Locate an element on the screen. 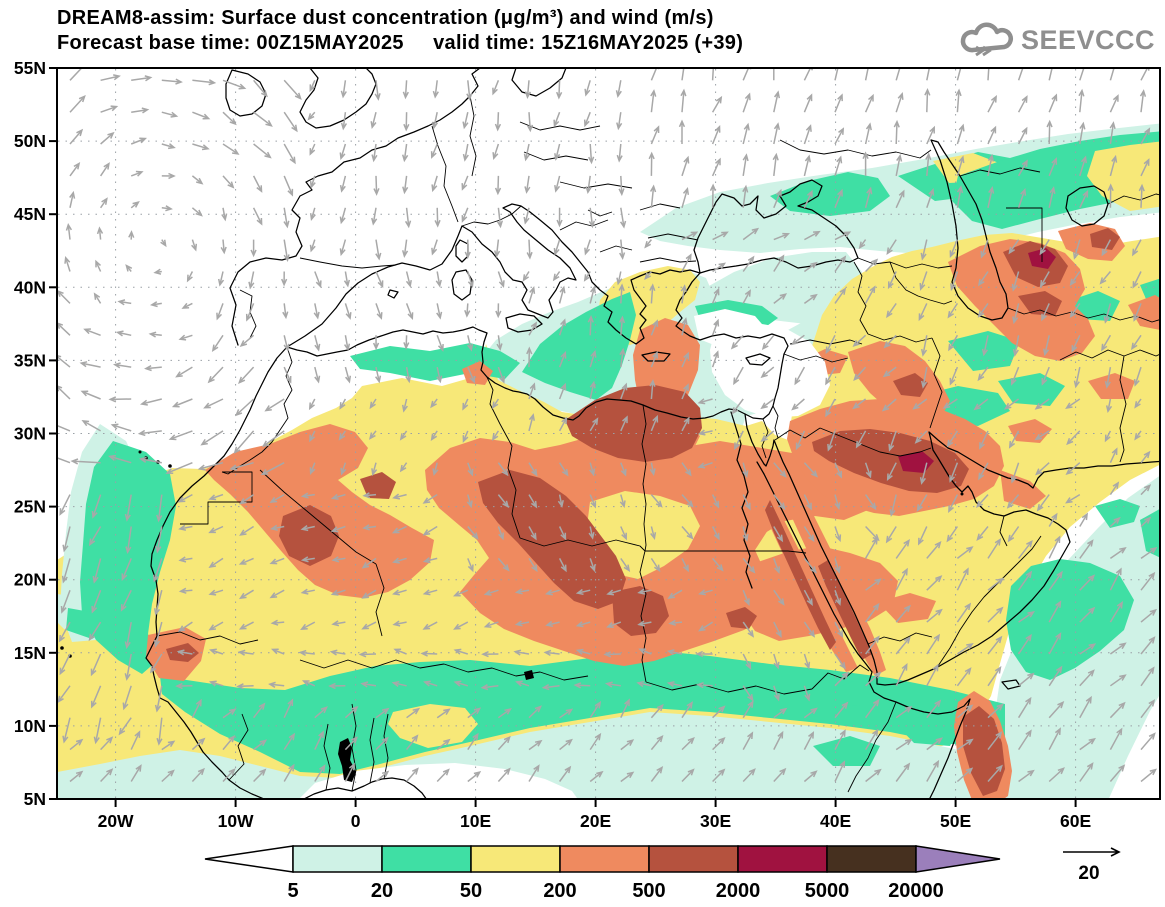 The width and height of the screenshot is (1165, 907). colorbar-level-label: 50 is located at coordinates (471, 891).